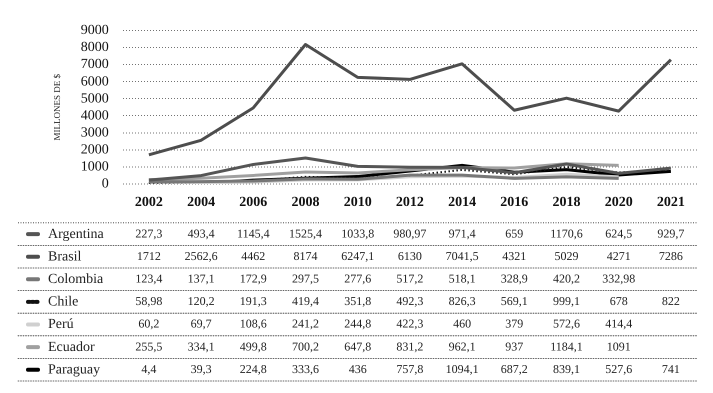 The width and height of the screenshot is (713, 393). I want to click on y-tick-label: 8000, so click(94, 48).